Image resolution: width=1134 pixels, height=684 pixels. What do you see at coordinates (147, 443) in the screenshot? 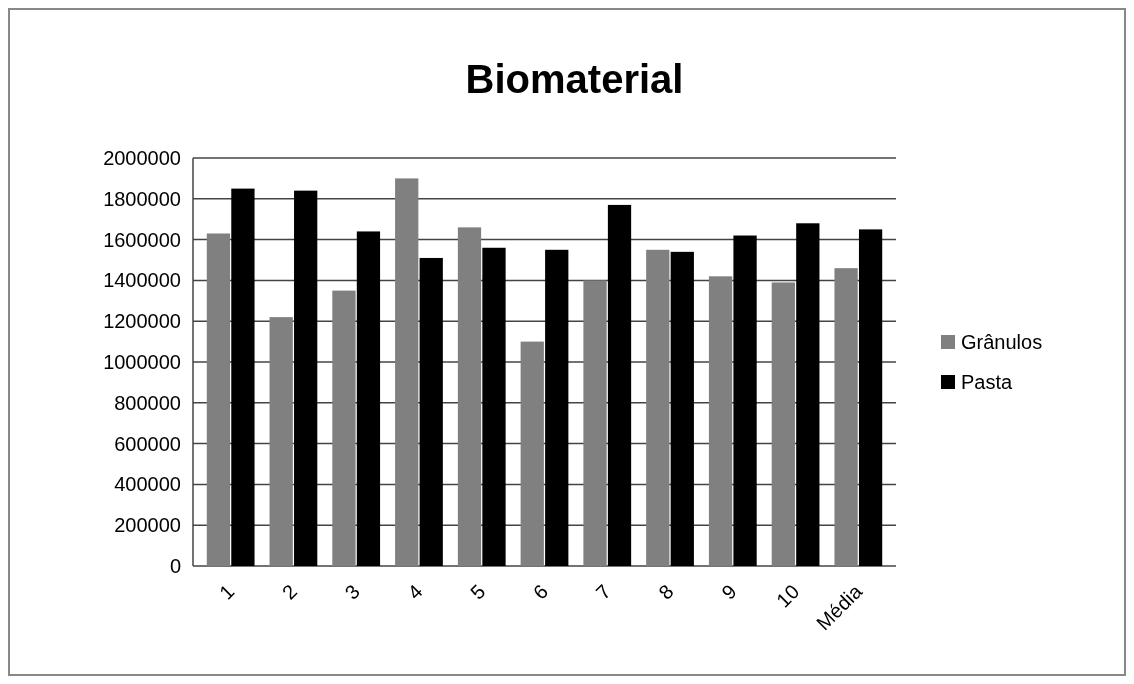
I see `y-tick-label: 600000` at bounding box center [147, 443].